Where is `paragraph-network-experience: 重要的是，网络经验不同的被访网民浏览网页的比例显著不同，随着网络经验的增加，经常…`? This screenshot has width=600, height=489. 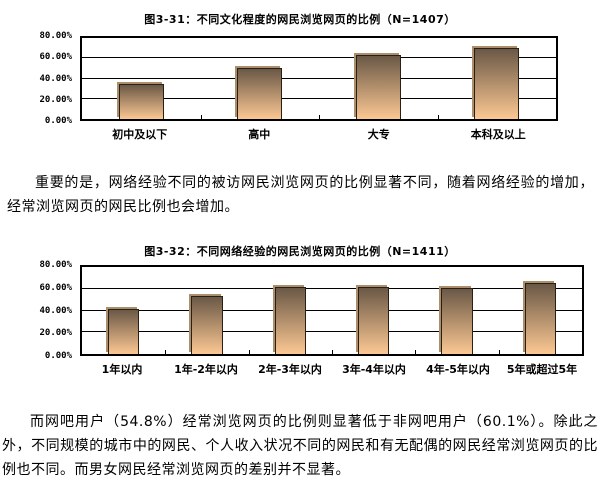 paragraph-network-experience: 重要的是，网络经验不同的被访网民浏览网页的比例显著不同，随着网络经验的增加，经常… is located at coordinates (300, 195).